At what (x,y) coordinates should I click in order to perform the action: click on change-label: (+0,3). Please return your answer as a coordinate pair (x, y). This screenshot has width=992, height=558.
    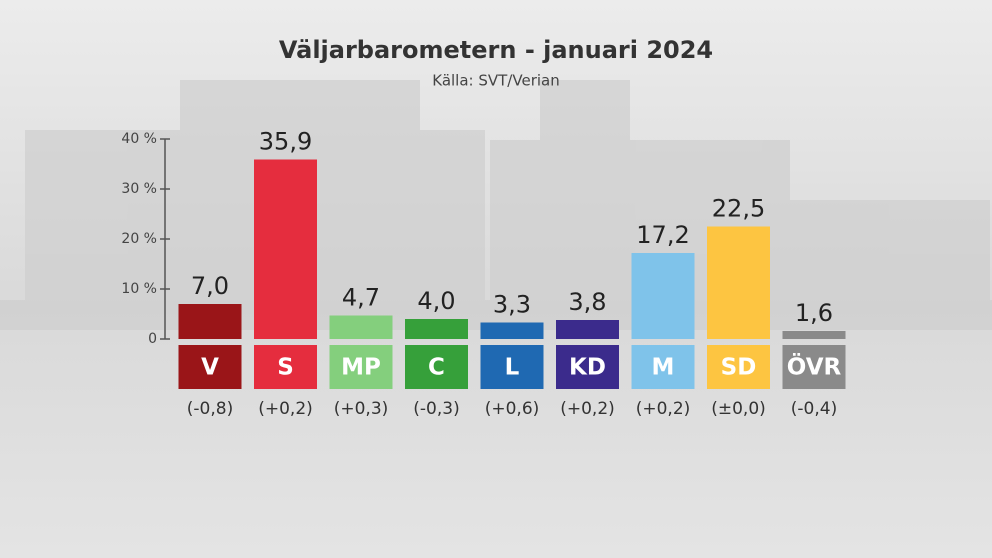
    Looking at the image, I should click on (361, 409).